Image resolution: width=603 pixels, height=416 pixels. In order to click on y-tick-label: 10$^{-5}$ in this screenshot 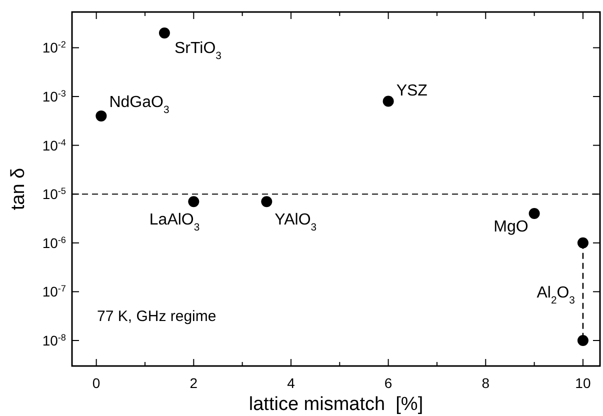, I will do `click(54, 194)`.